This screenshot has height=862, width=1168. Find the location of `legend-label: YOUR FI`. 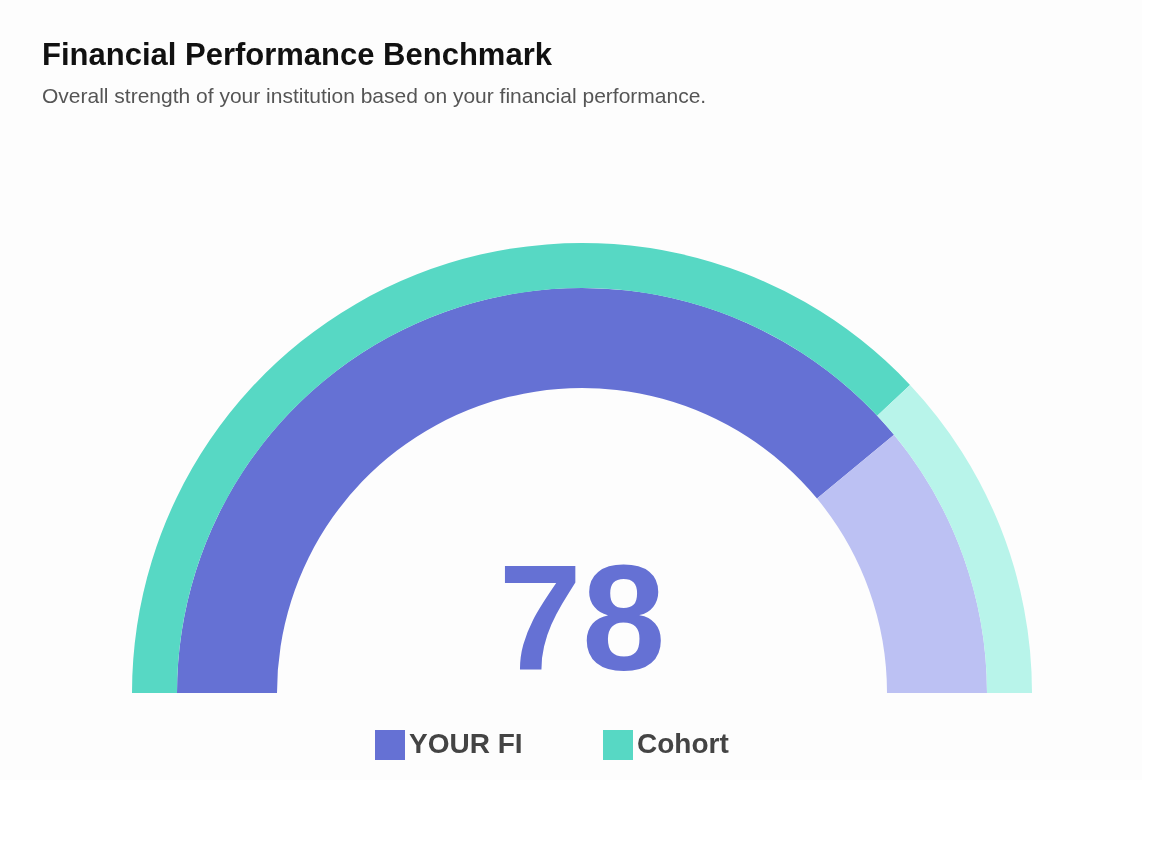

legend-label: YOUR FI is located at coordinates (466, 743).